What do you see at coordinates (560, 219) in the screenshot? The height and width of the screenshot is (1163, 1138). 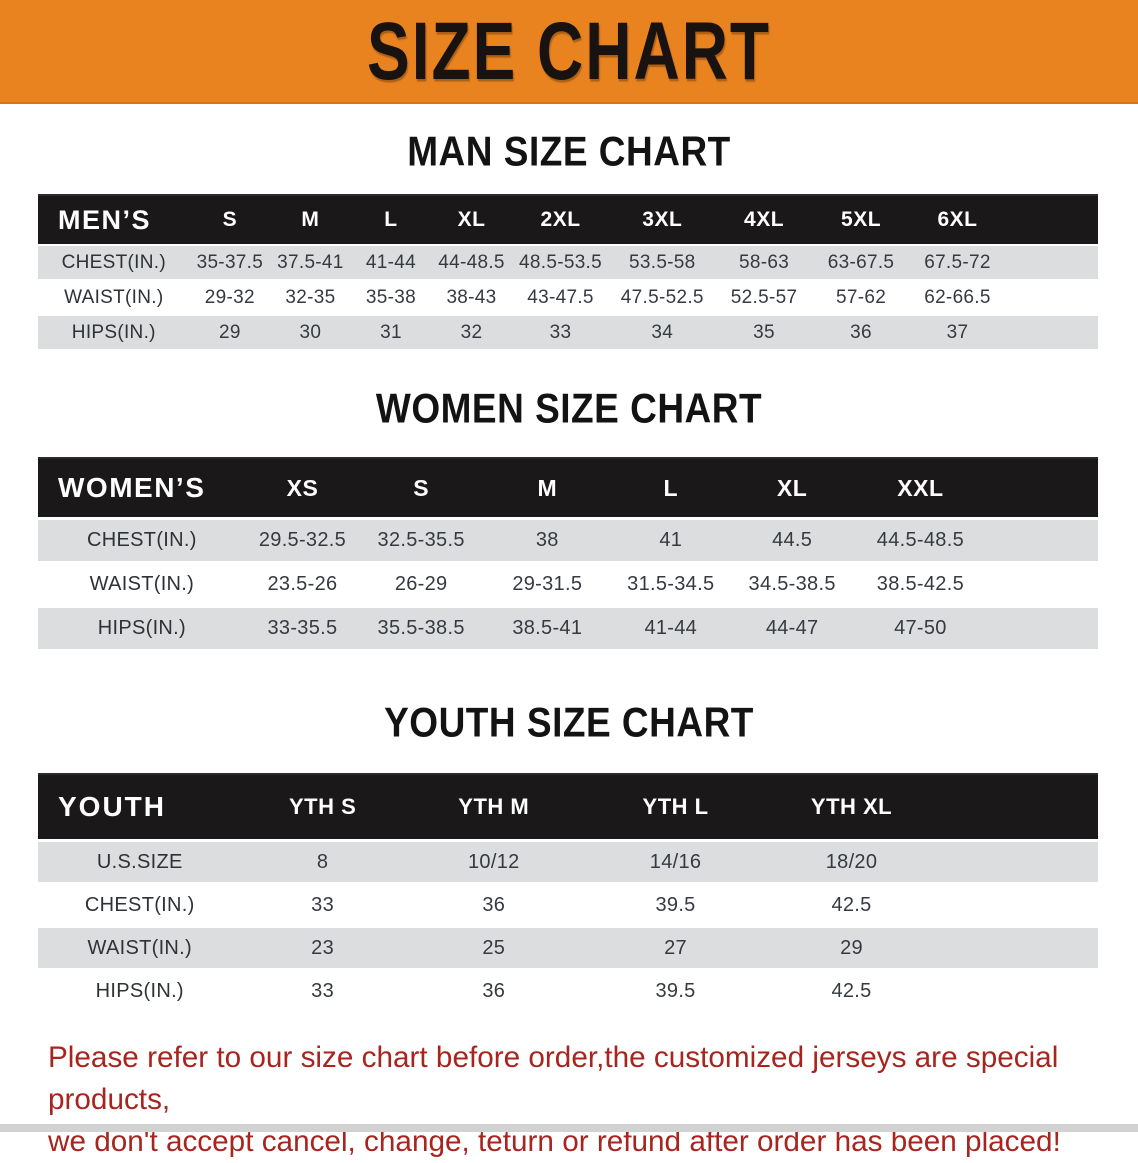 I see `size-header-cell: 2XL` at bounding box center [560, 219].